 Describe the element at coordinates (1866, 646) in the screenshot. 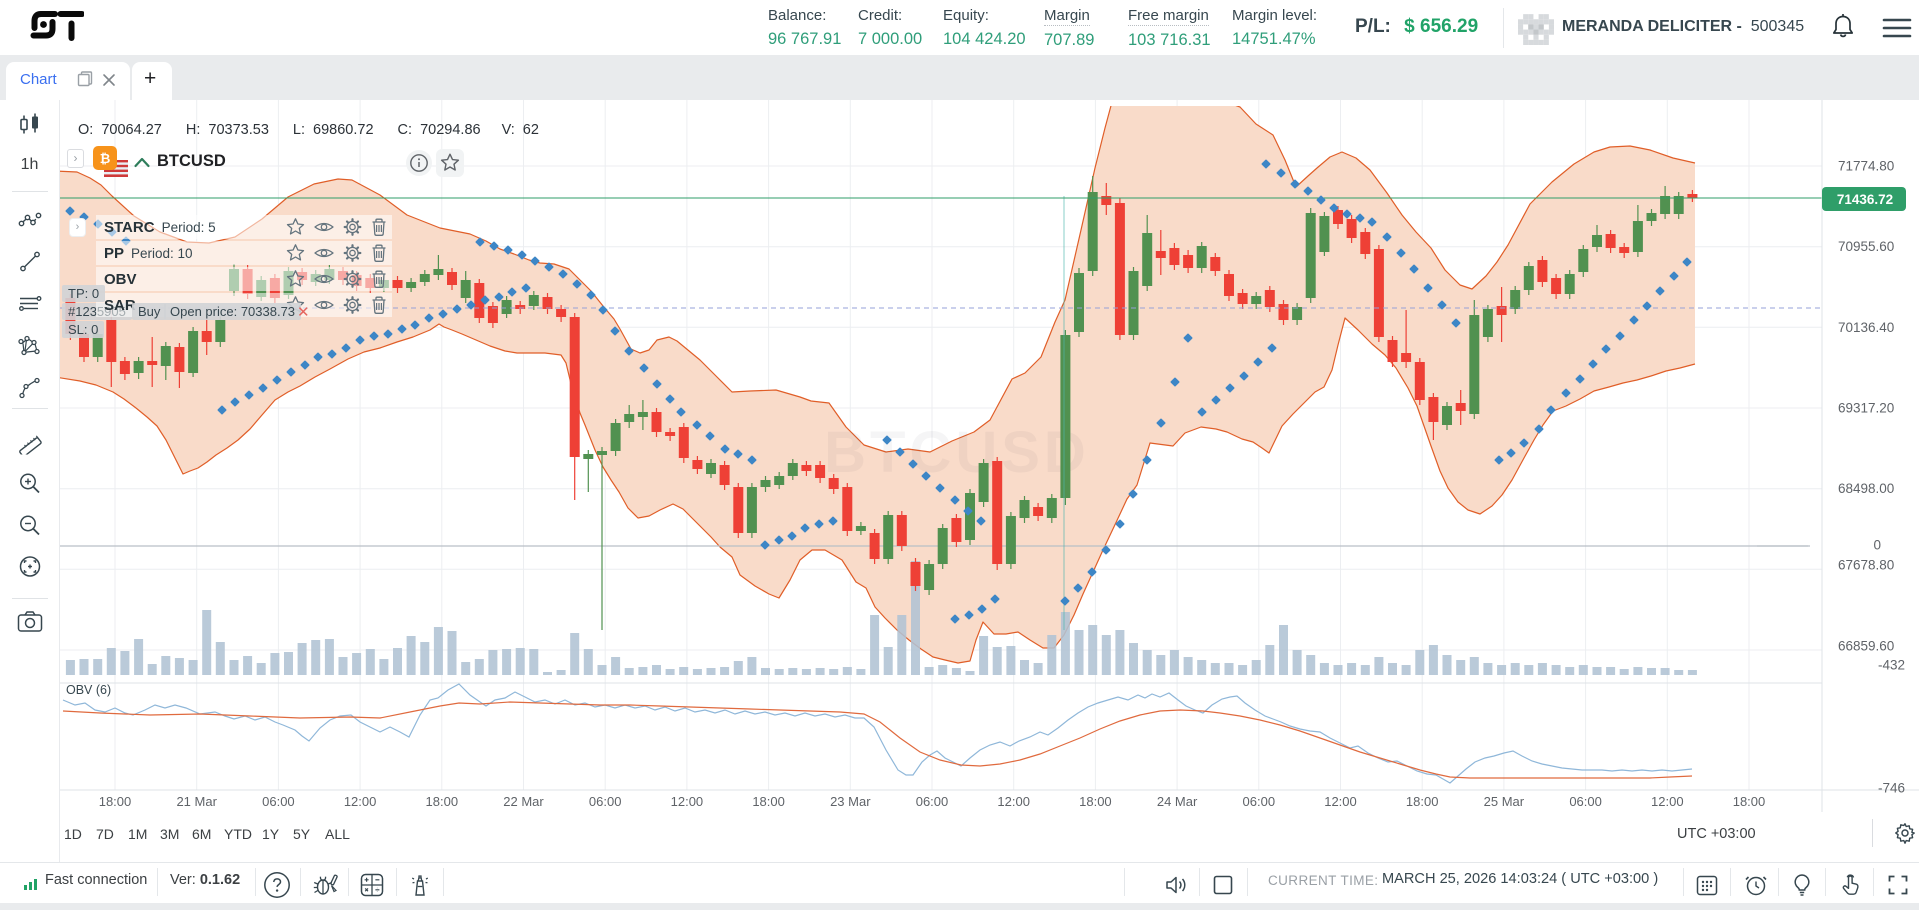

I see `svg-text: 66859.60` at that location.